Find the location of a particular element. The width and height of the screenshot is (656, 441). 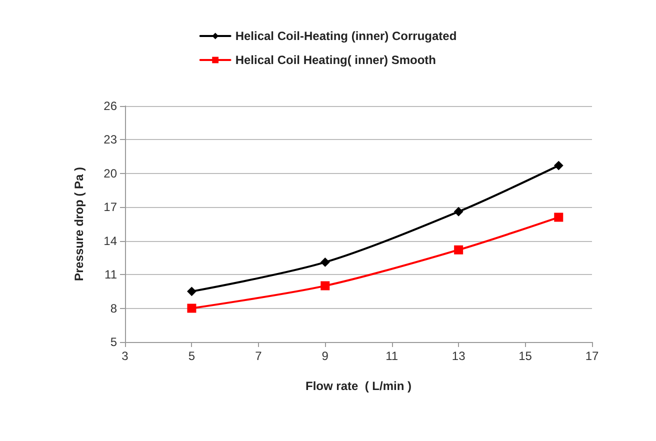

x-tick-label: 5 is located at coordinates (192, 356).